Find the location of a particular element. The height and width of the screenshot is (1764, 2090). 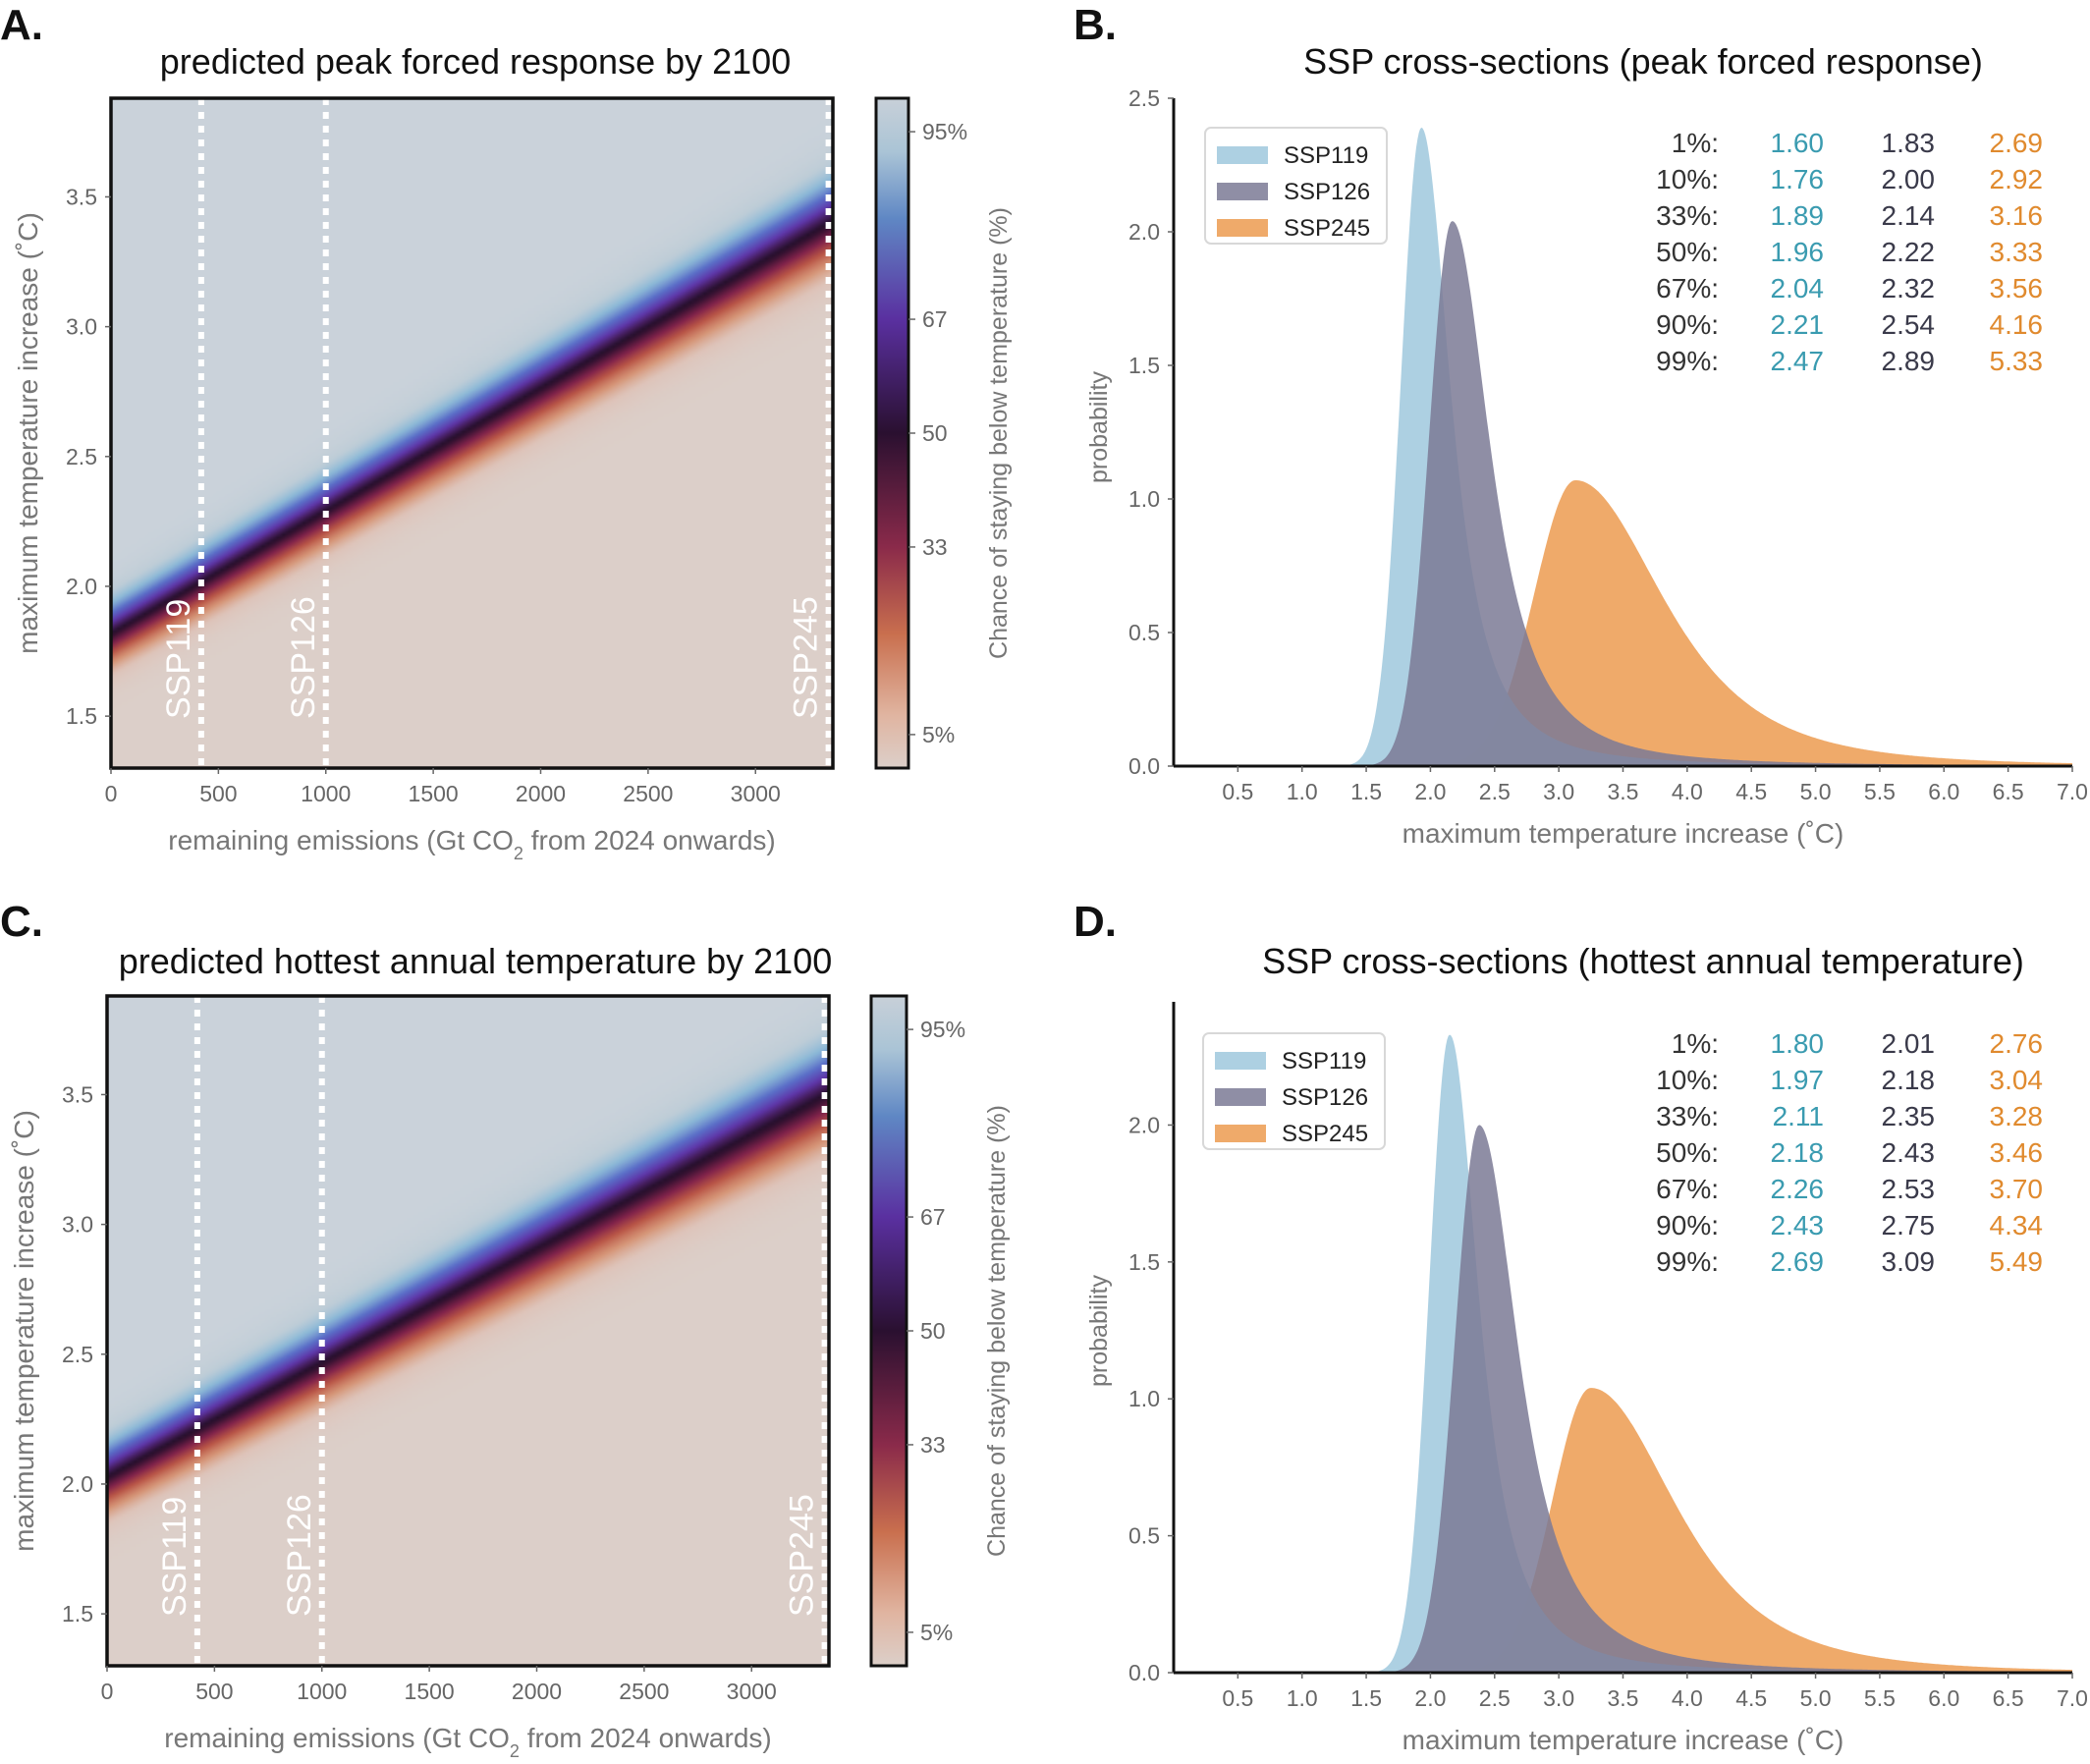

y-tick-label: 1.0 is located at coordinates (1144, 499).